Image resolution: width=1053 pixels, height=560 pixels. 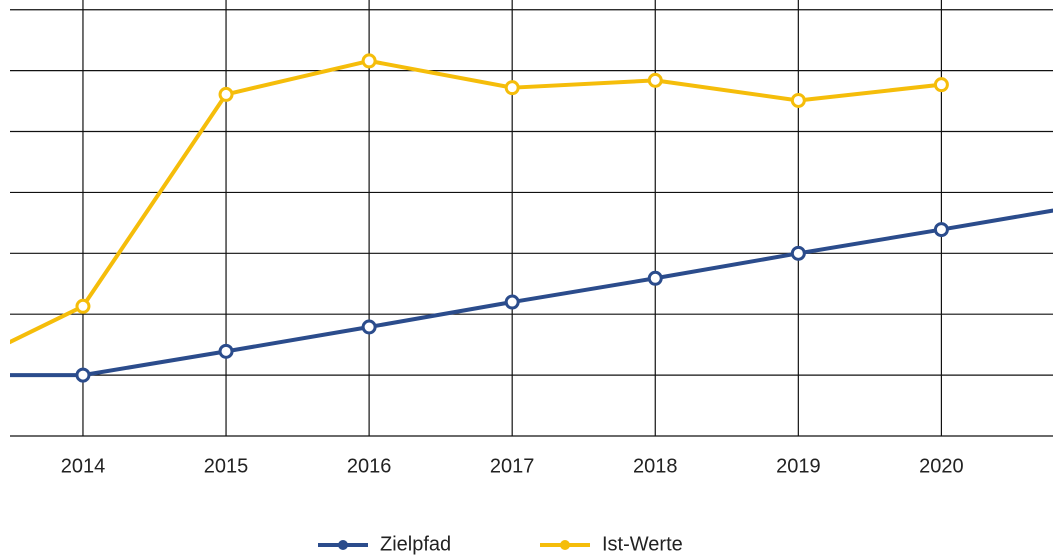 I want to click on legend-label: Zielpfad, so click(x=415, y=544).